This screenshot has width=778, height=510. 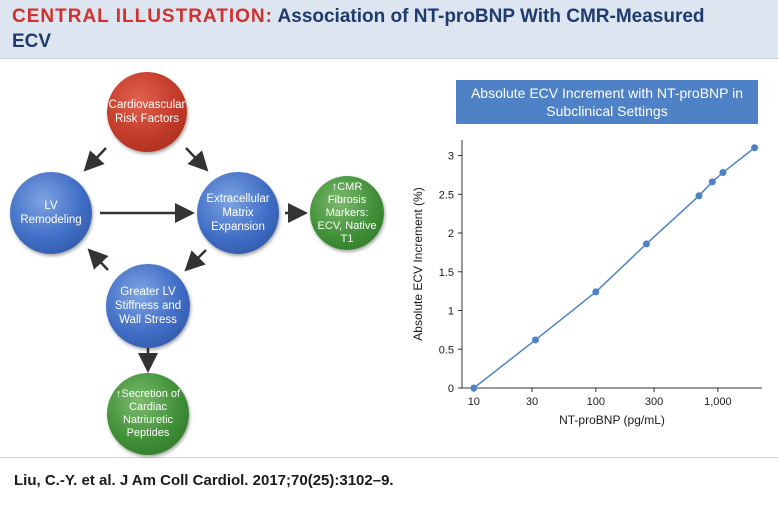 What do you see at coordinates (446, 350) in the screenshot?
I see `y-tick-label: 0.5` at bounding box center [446, 350].